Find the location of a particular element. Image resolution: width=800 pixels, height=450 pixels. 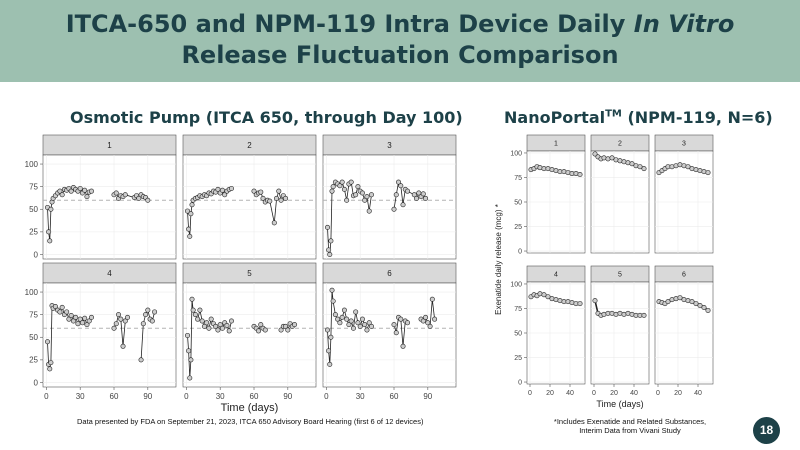

facet-panel-3: 3 is located at coordinates (389, 197).